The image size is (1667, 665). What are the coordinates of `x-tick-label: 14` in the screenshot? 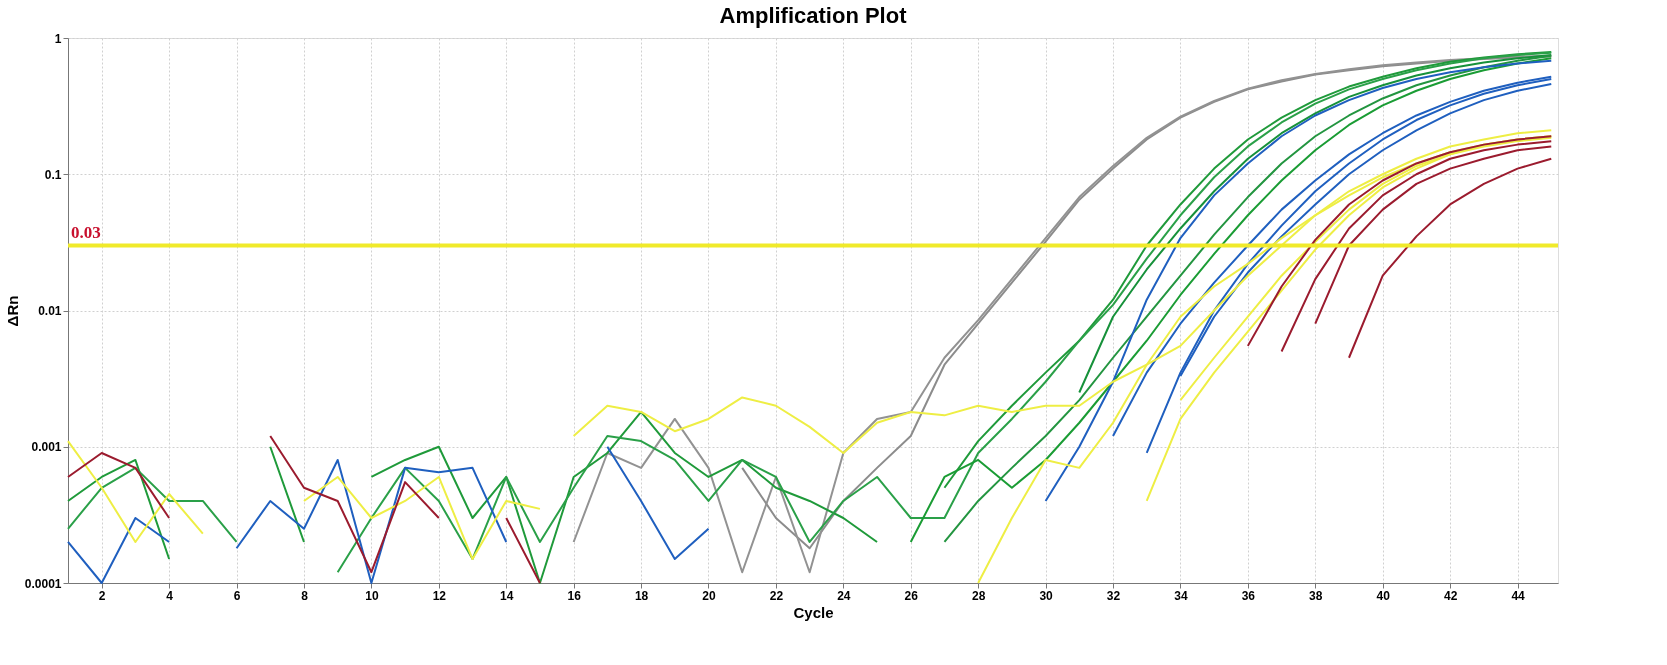 It's located at (507, 595).